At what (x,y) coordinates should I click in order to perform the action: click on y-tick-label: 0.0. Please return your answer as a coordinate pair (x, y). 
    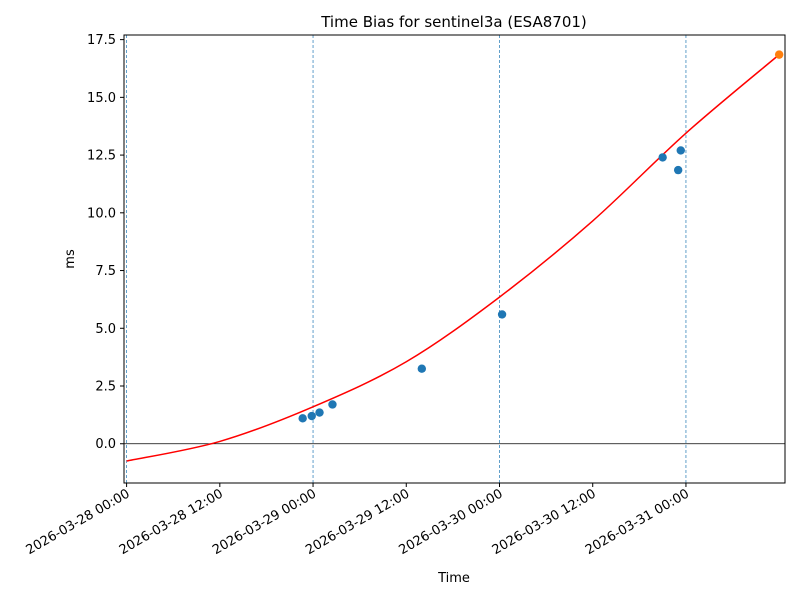
    Looking at the image, I should click on (105, 444).